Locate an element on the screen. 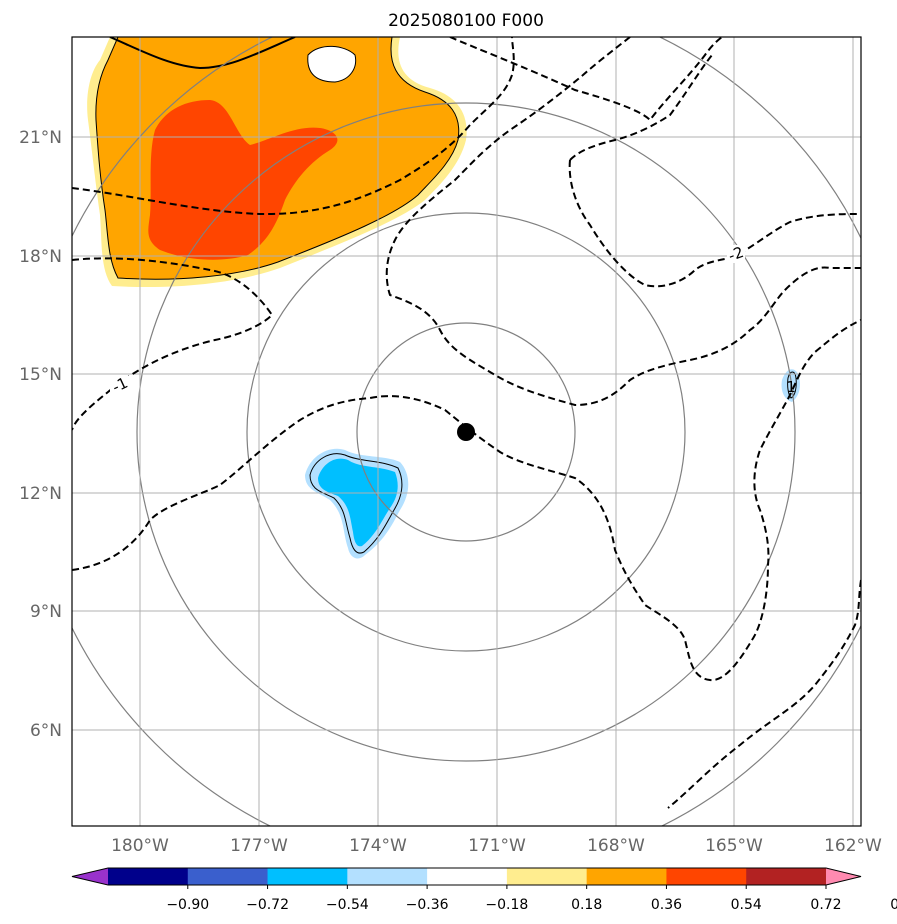 The width and height of the screenshot is (897, 924). contour-label-neg1: -1 is located at coordinates (119, 385).